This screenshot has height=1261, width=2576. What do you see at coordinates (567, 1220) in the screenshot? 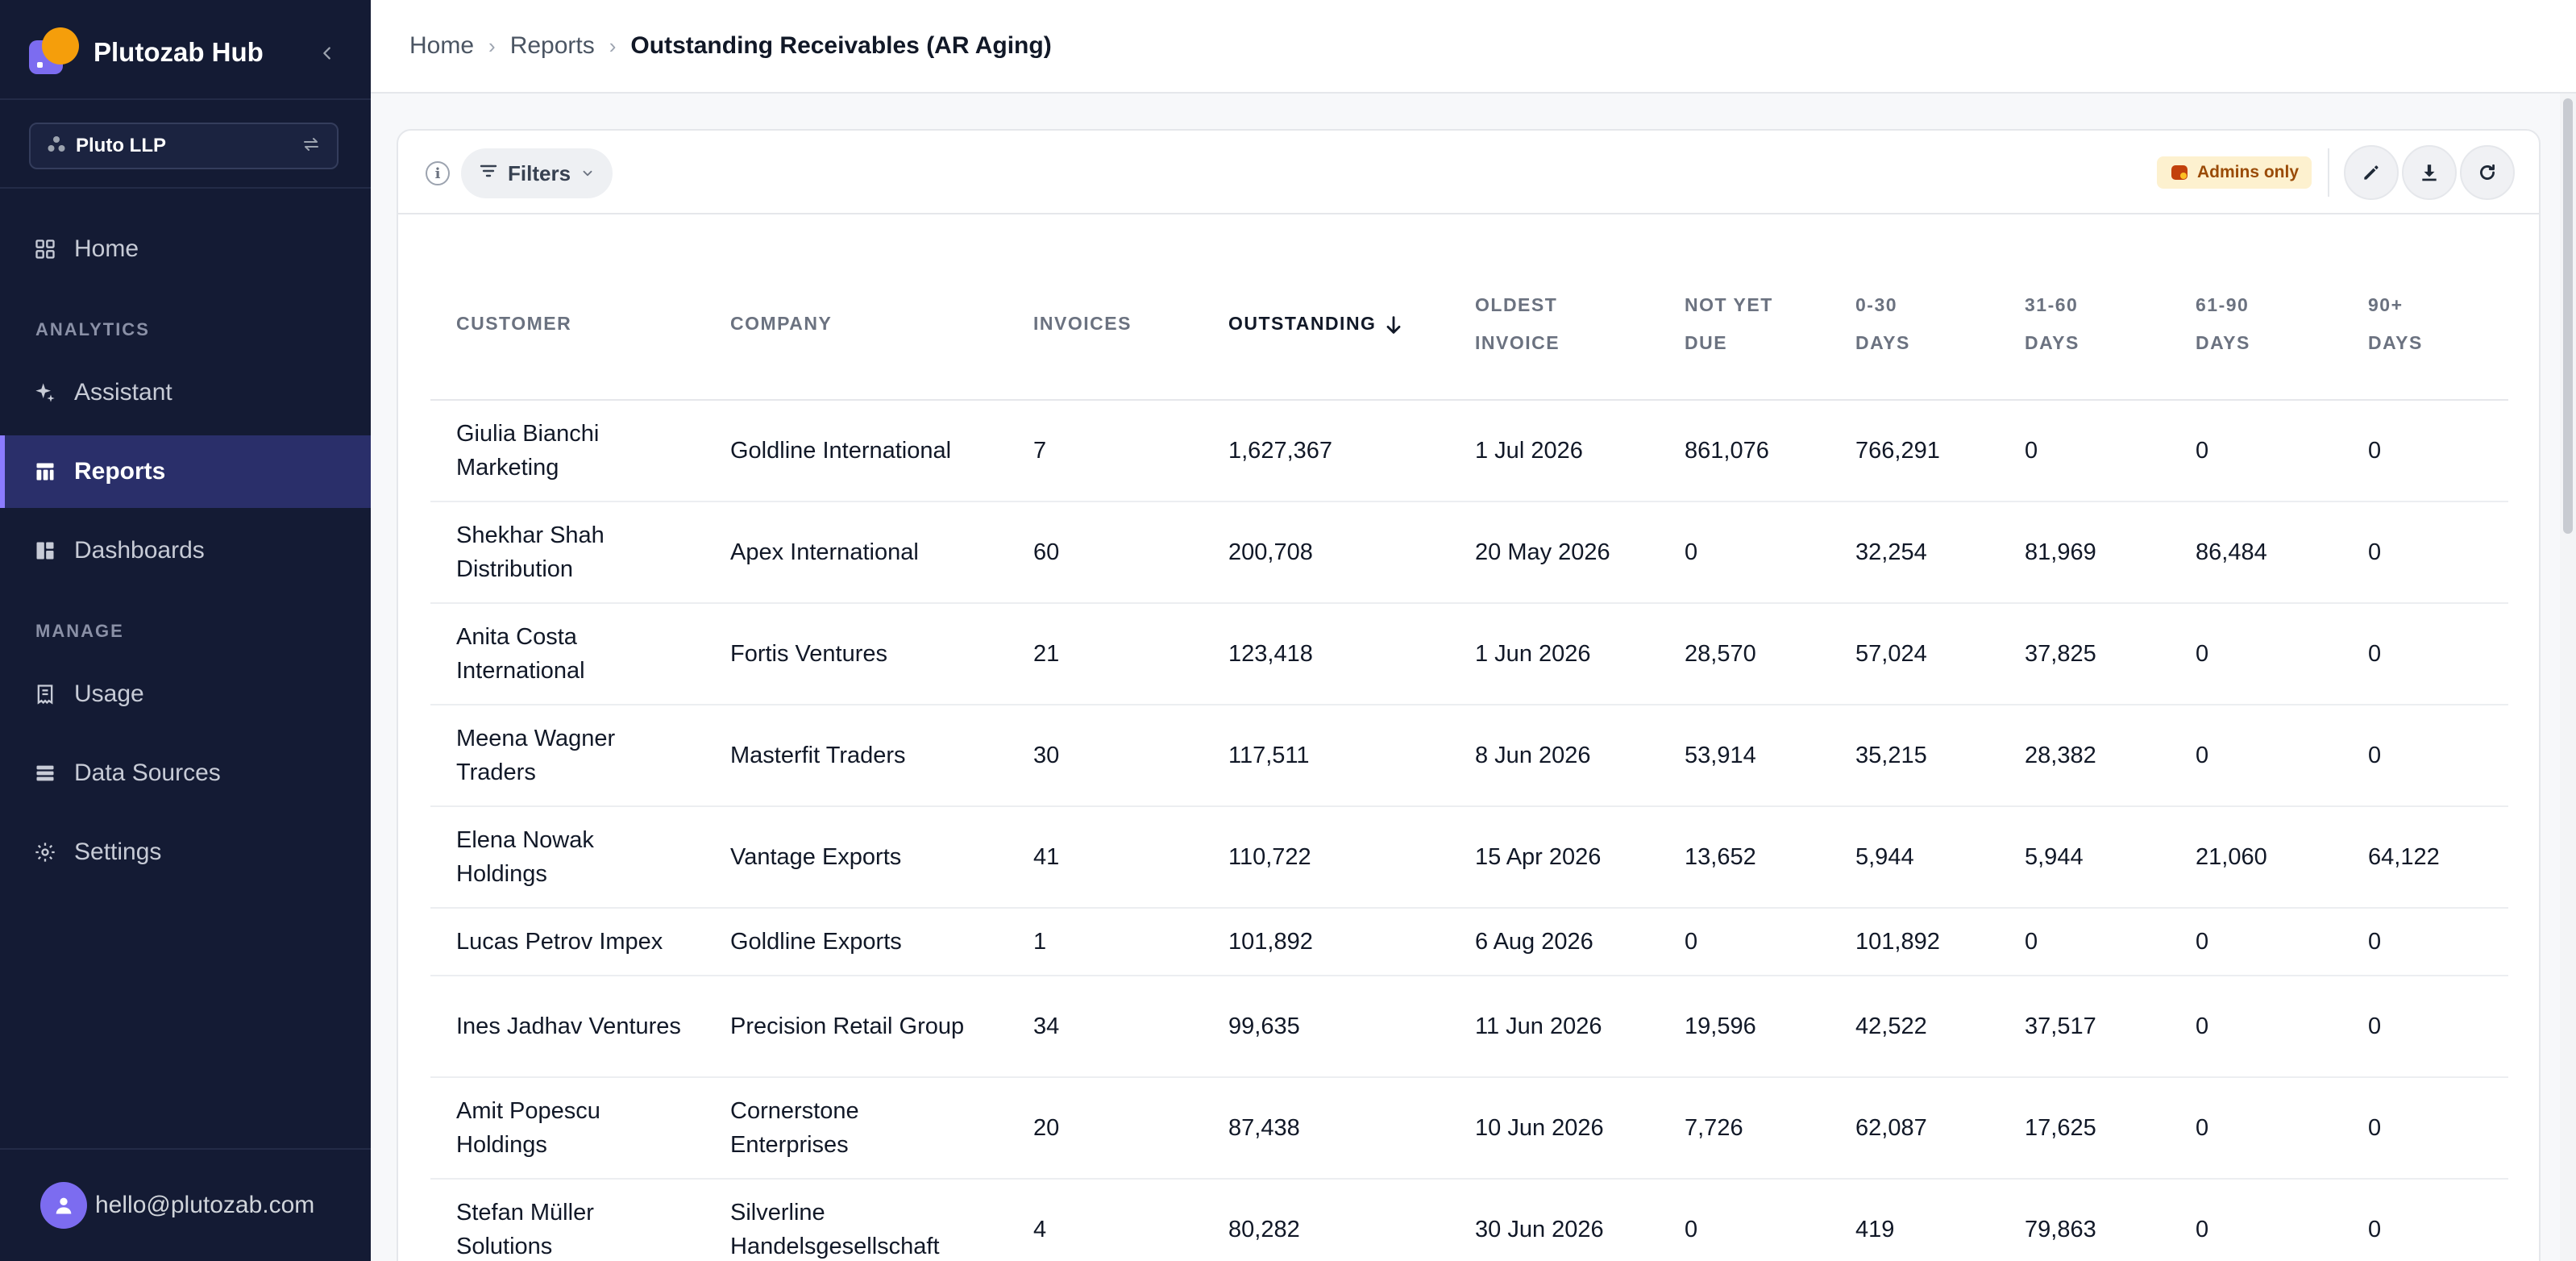
I see `table-cell-customer: Stefan Müller Solutions` at bounding box center [567, 1220].